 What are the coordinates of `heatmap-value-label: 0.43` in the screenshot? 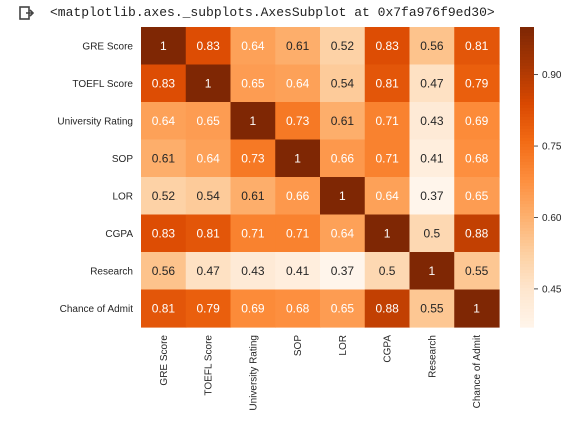 It's located at (253, 271).